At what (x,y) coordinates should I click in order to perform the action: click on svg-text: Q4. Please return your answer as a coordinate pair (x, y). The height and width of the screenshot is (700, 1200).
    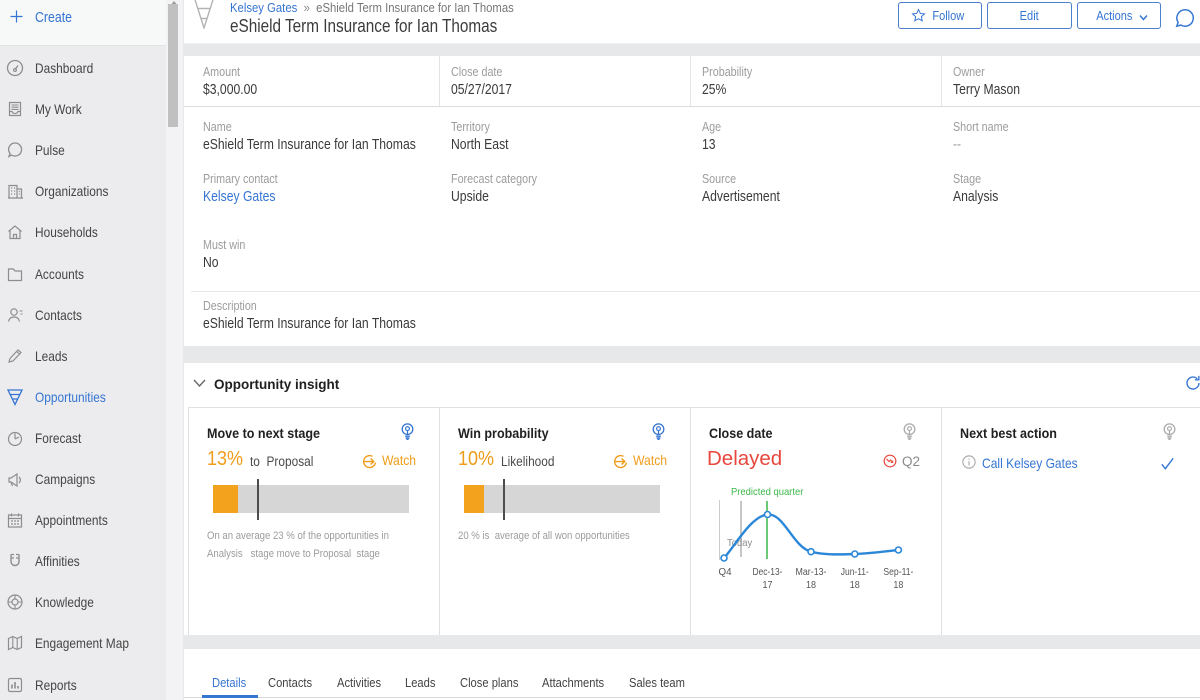
    Looking at the image, I should click on (725, 572).